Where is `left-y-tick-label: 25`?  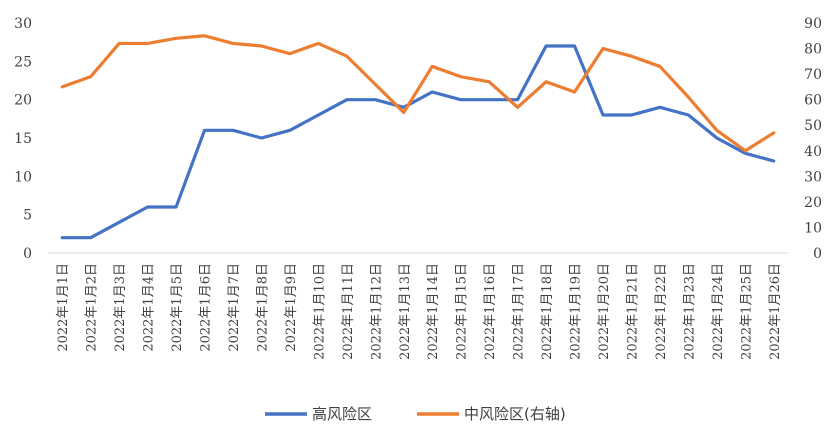 left-y-tick-label: 25 is located at coordinates (23, 62).